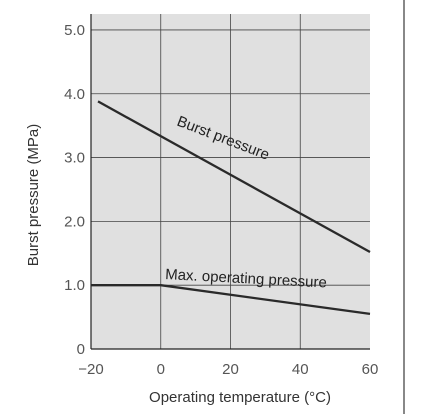 This screenshot has height=414, width=433. I want to click on y-tick-label-1-0: 1.0, so click(74, 285).